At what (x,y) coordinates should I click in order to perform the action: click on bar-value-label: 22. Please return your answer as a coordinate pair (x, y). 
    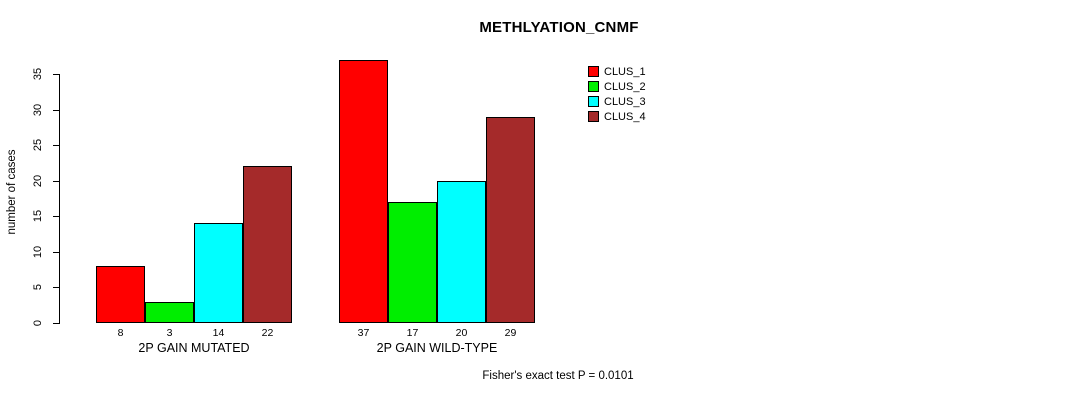
    Looking at the image, I should click on (267, 333).